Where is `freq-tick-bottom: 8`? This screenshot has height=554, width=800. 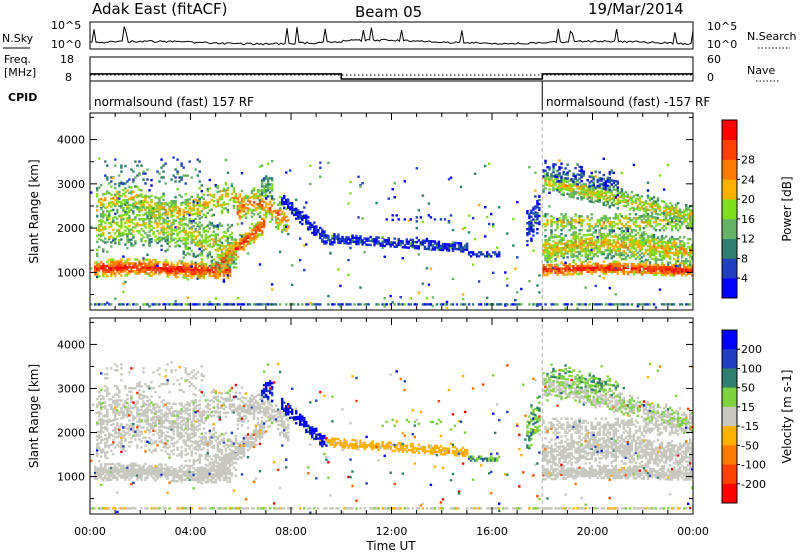 freq-tick-bottom: 8 is located at coordinates (68, 77).